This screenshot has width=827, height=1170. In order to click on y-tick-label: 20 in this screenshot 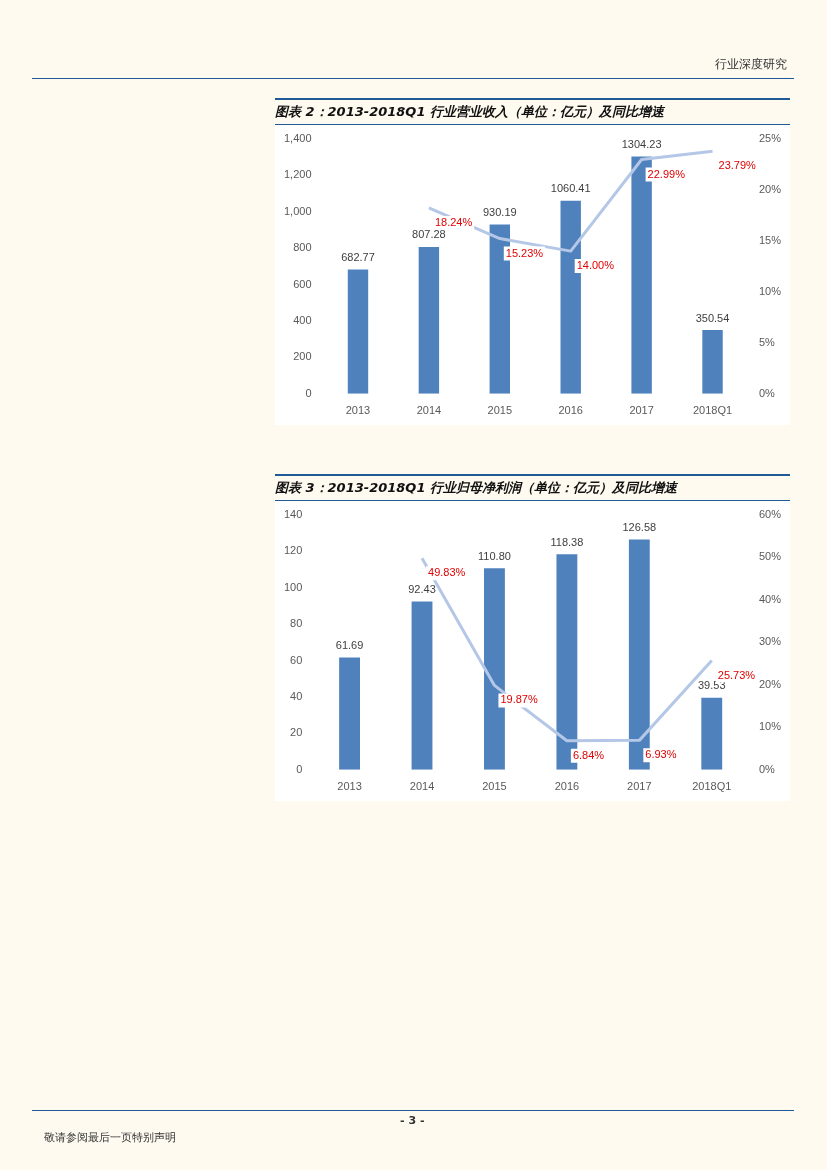, I will do `click(296, 732)`.